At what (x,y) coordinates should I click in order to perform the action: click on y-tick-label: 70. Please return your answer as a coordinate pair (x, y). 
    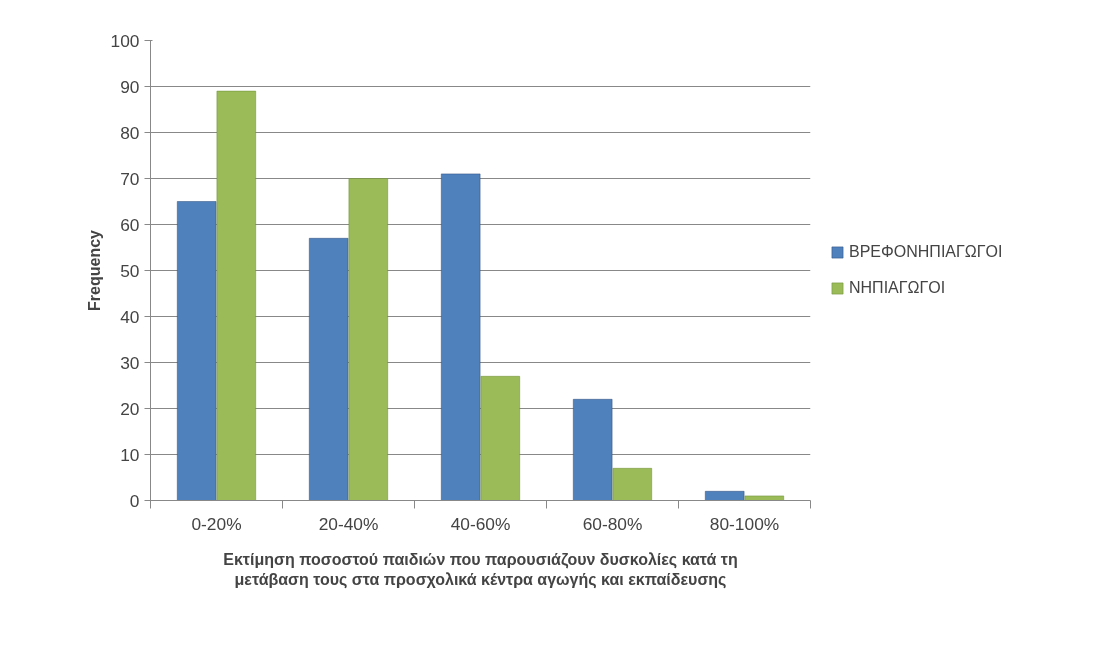
    Looking at the image, I should click on (130, 178).